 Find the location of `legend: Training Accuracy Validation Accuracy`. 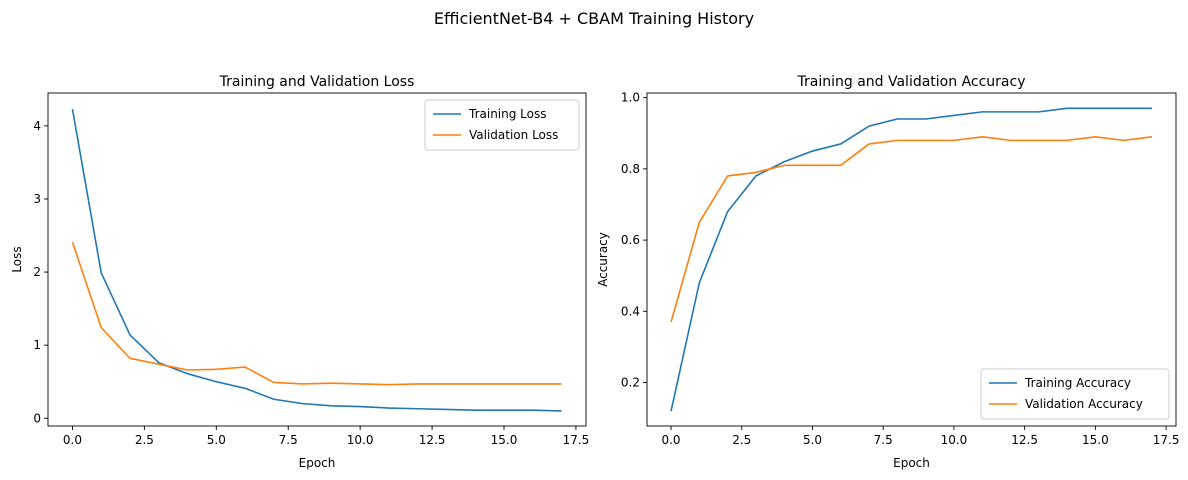

legend: Training Accuracy Validation Accuracy is located at coordinates (1075, 394).